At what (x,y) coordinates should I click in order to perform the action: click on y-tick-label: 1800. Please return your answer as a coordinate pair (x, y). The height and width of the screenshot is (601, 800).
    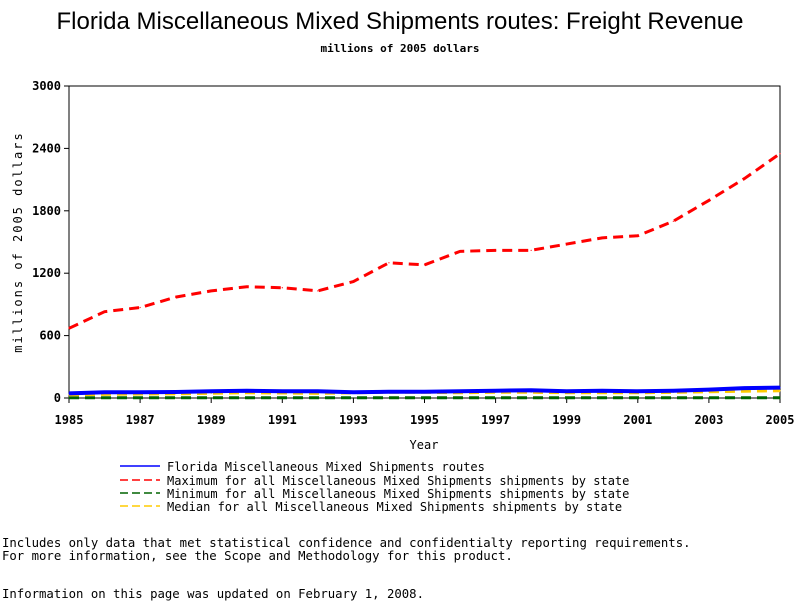
    Looking at the image, I should click on (46, 211).